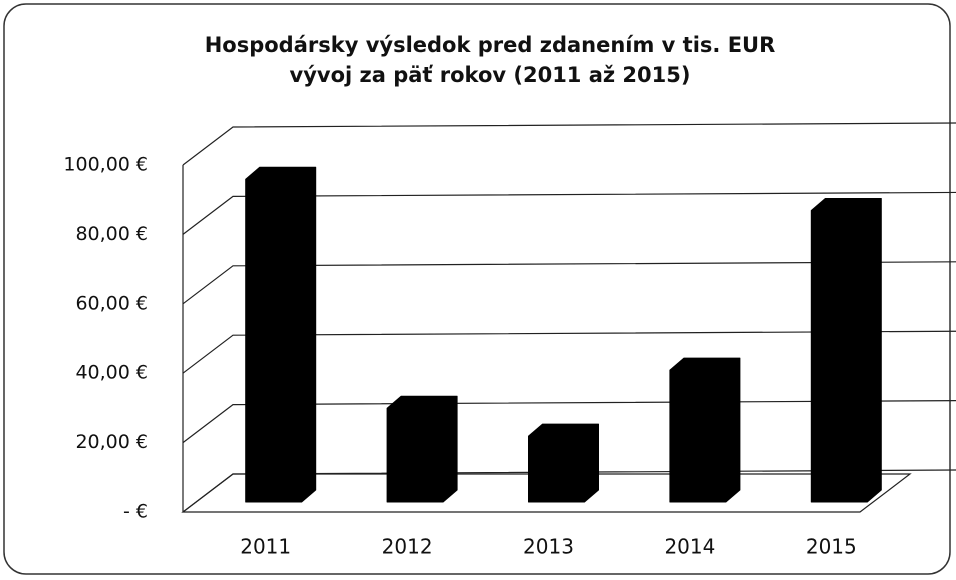 This screenshot has height=580, width=956. What do you see at coordinates (135, 512) in the screenshot?
I see `y-tick-label: - €` at bounding box center [135, 512].